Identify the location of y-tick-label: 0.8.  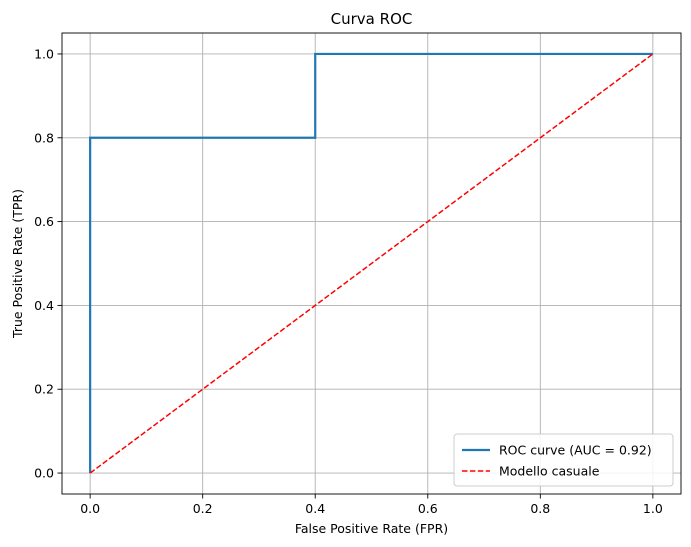
(44, 137).